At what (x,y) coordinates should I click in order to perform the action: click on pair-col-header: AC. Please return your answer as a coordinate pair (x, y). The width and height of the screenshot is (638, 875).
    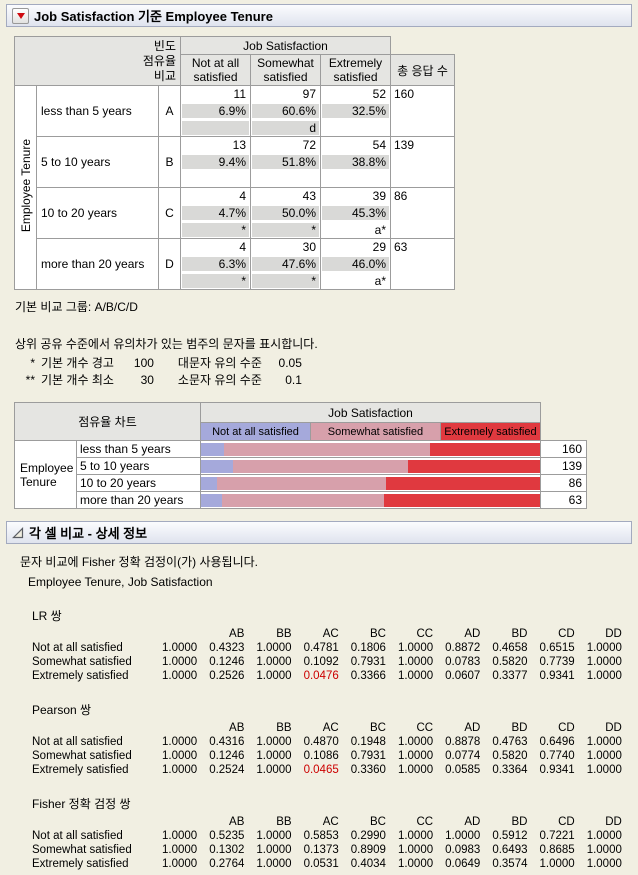
    Looking at the image, I should click on (330, 728).